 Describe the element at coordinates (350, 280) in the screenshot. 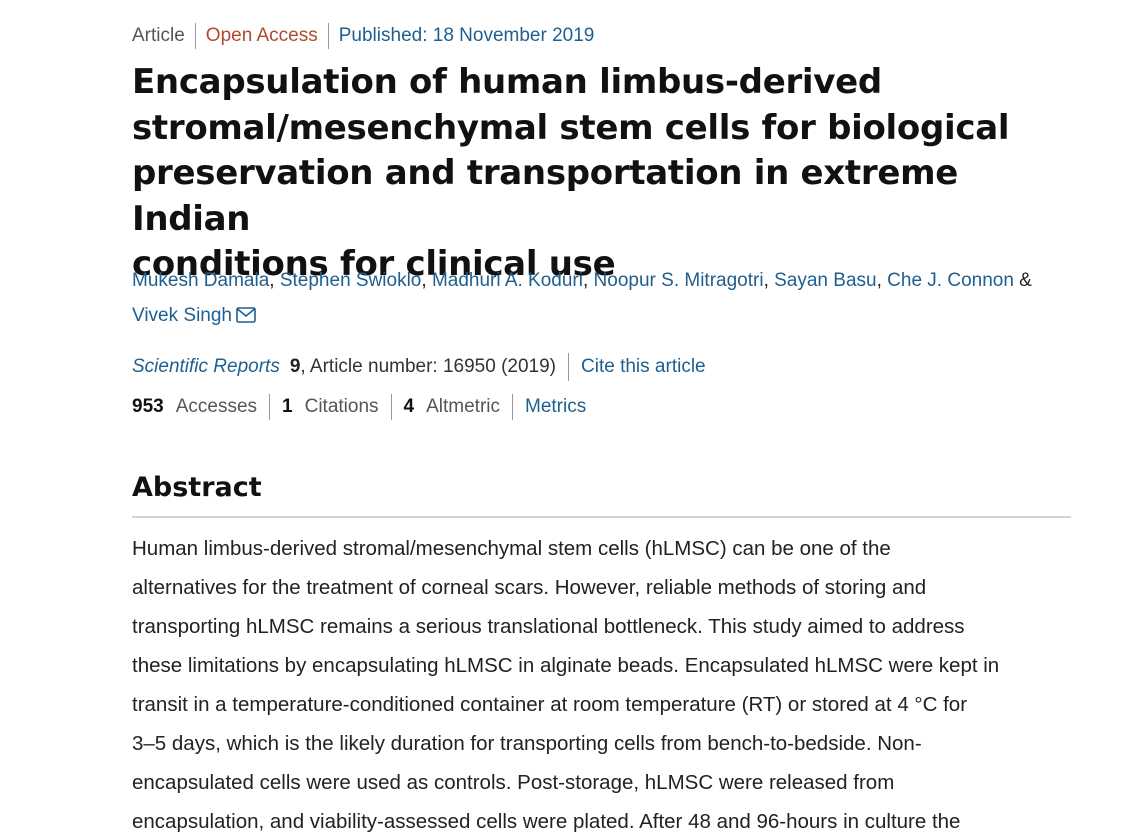

I see `author-link: Stephen Swioklo` at that location.